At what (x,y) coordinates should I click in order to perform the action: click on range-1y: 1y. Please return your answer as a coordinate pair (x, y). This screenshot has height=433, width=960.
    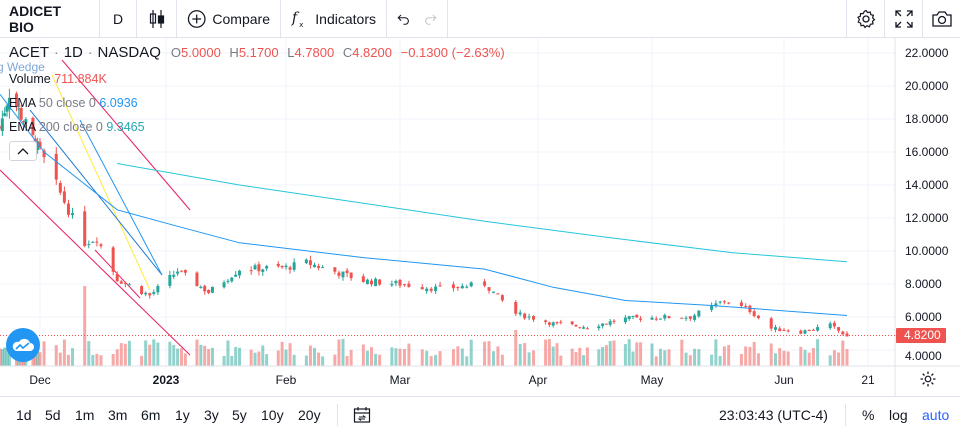
    Looking at the image, I should click on (182, 415).